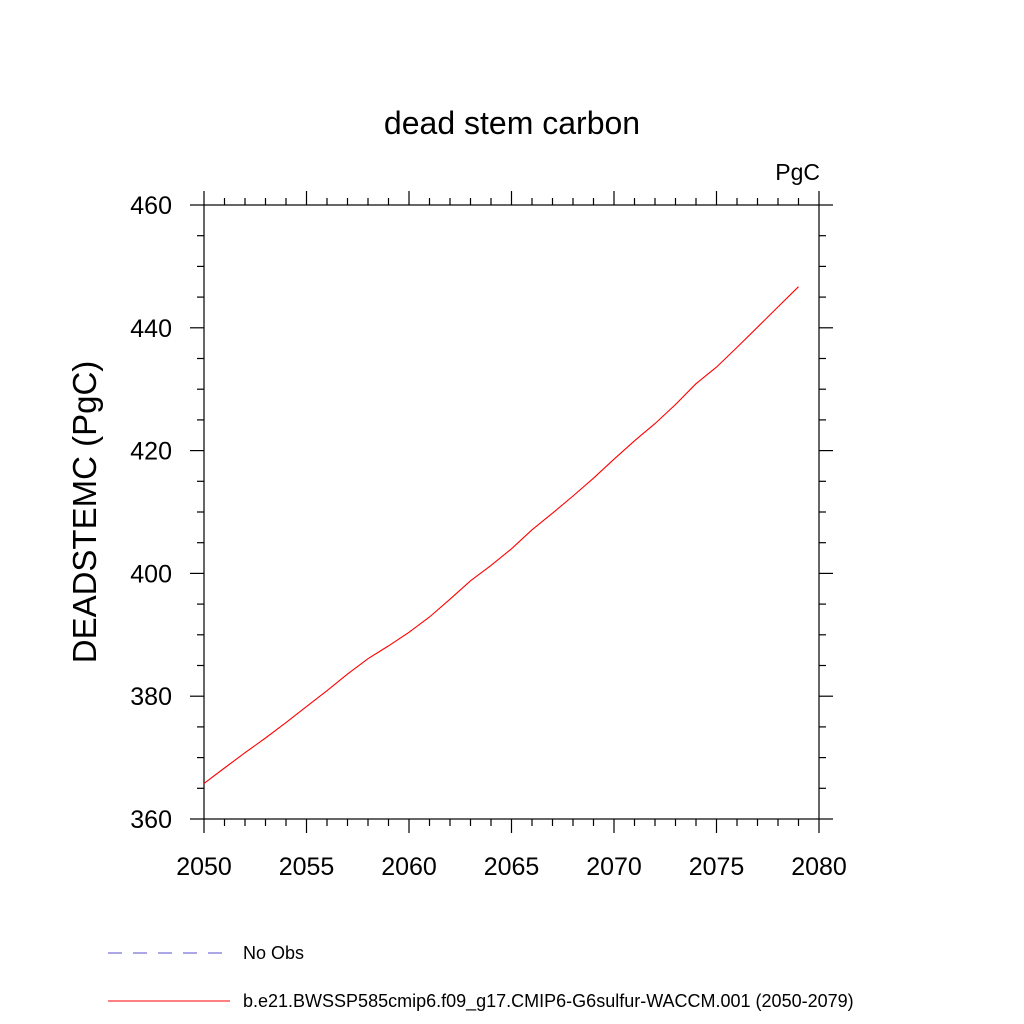  What do you see at coordinates (151, 329) in the screenshot?
I see `y-tick-label: 440` at bounding box center [151, 329].